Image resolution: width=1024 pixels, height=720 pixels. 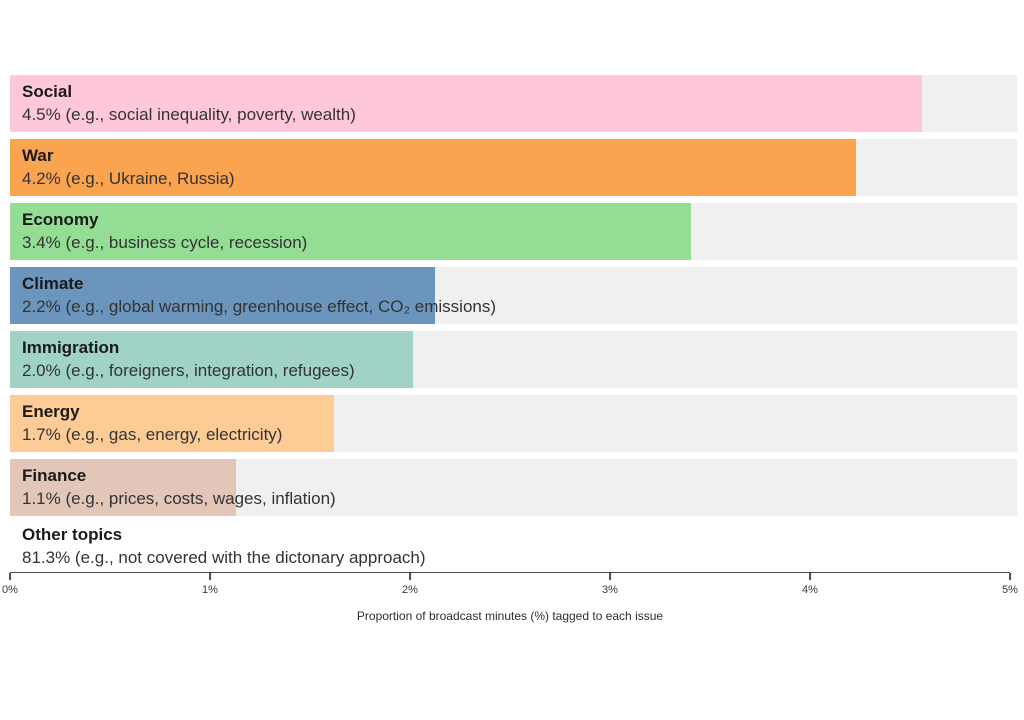 What do you see at coordinates (60, 219) in the screenshot?
I see `bar-category-label: Economy` at bounding box center [60, 219].